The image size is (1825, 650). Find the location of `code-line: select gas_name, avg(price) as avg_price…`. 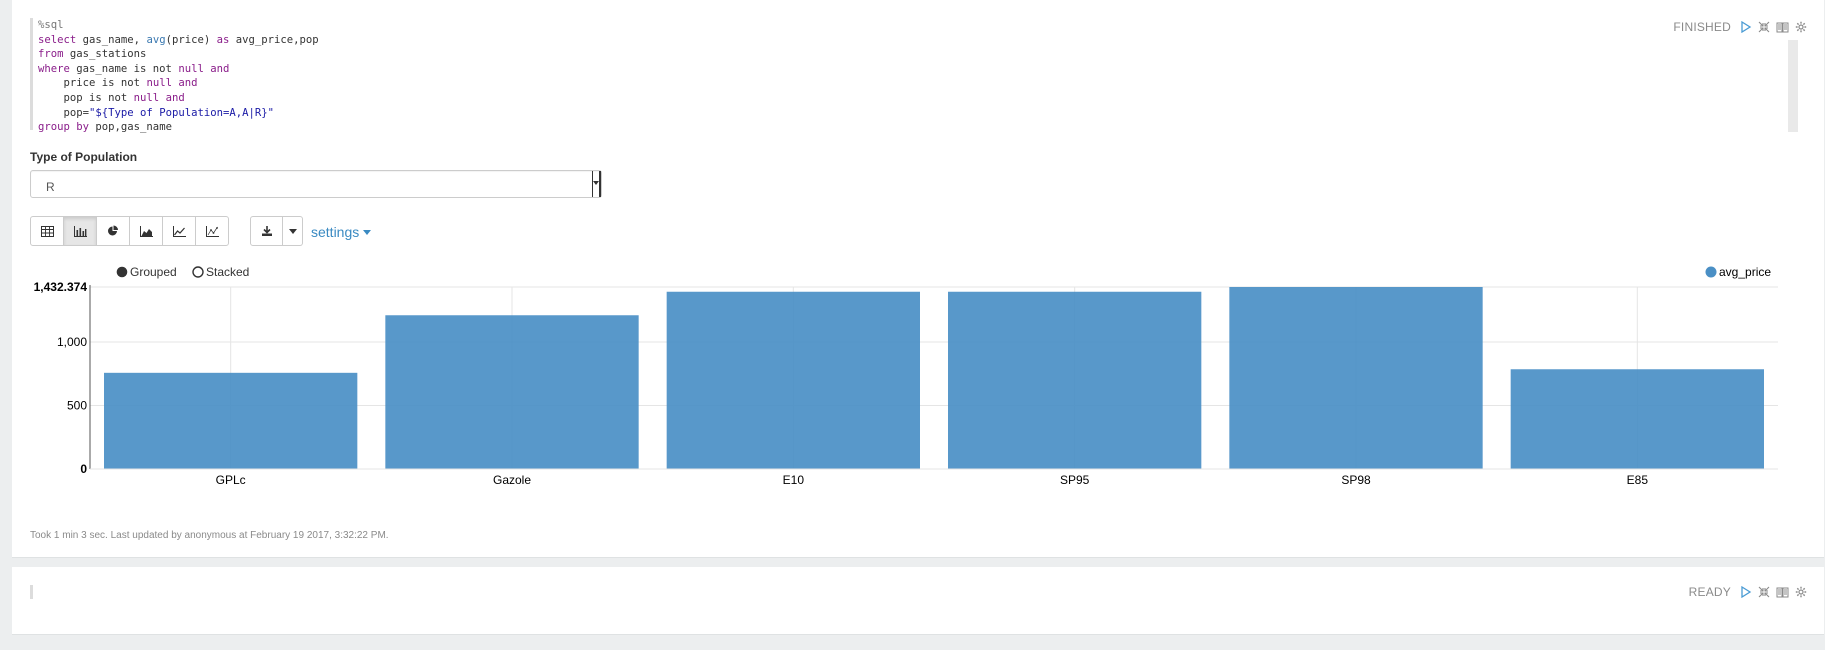

code-line: select gas_name, avg(price) as avg_price… is located at coordinates (178, 40).